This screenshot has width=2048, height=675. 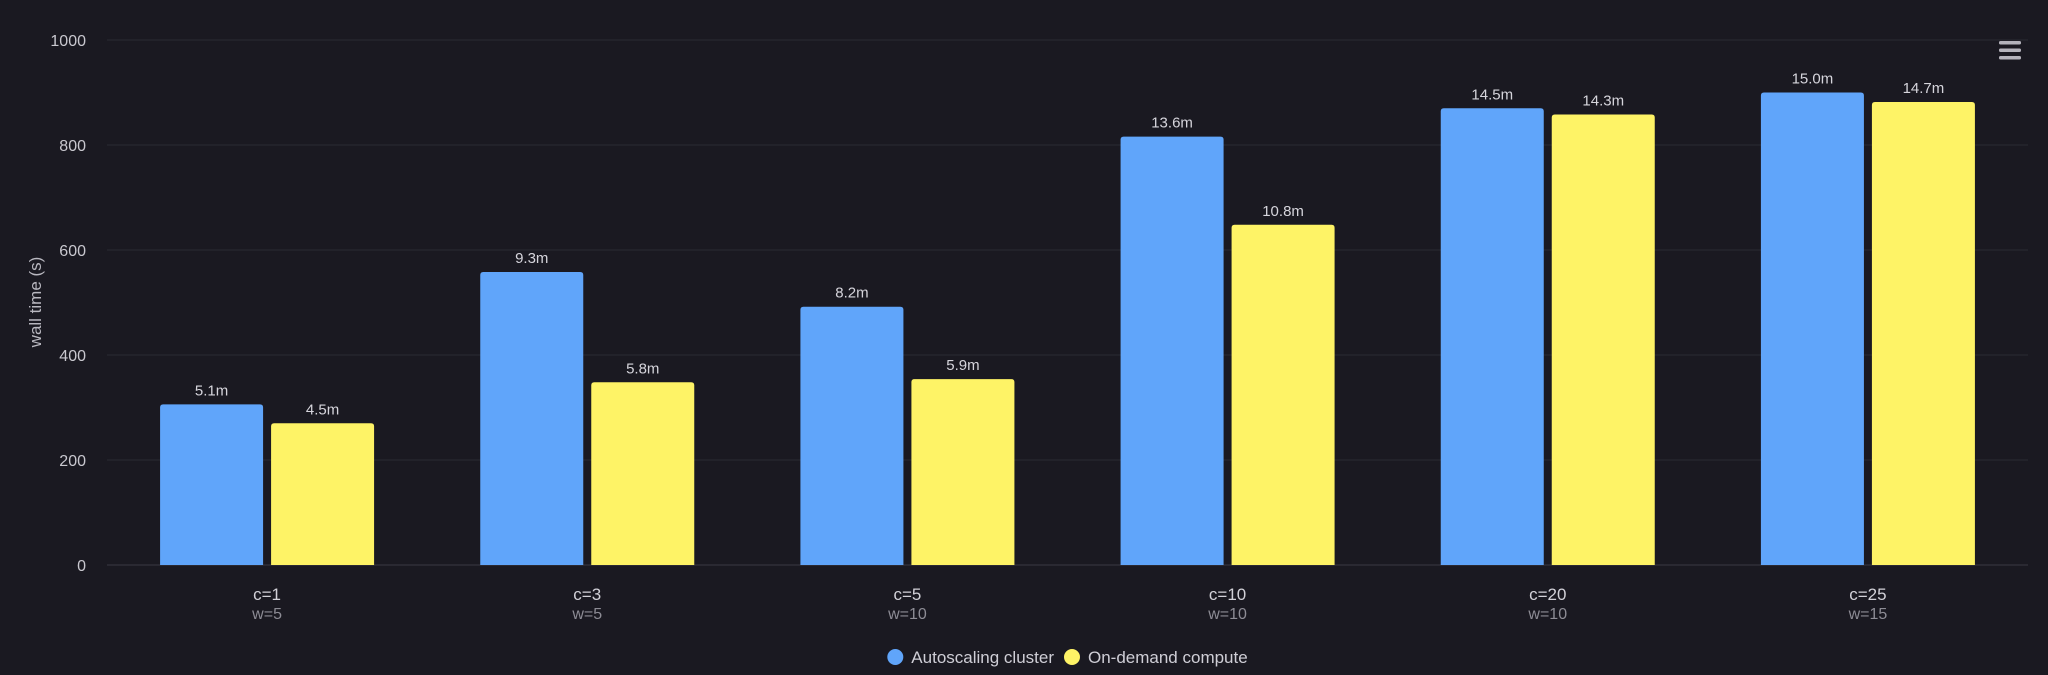 I want to click on x-category-label: c=20, so click(x=1547, y=594).